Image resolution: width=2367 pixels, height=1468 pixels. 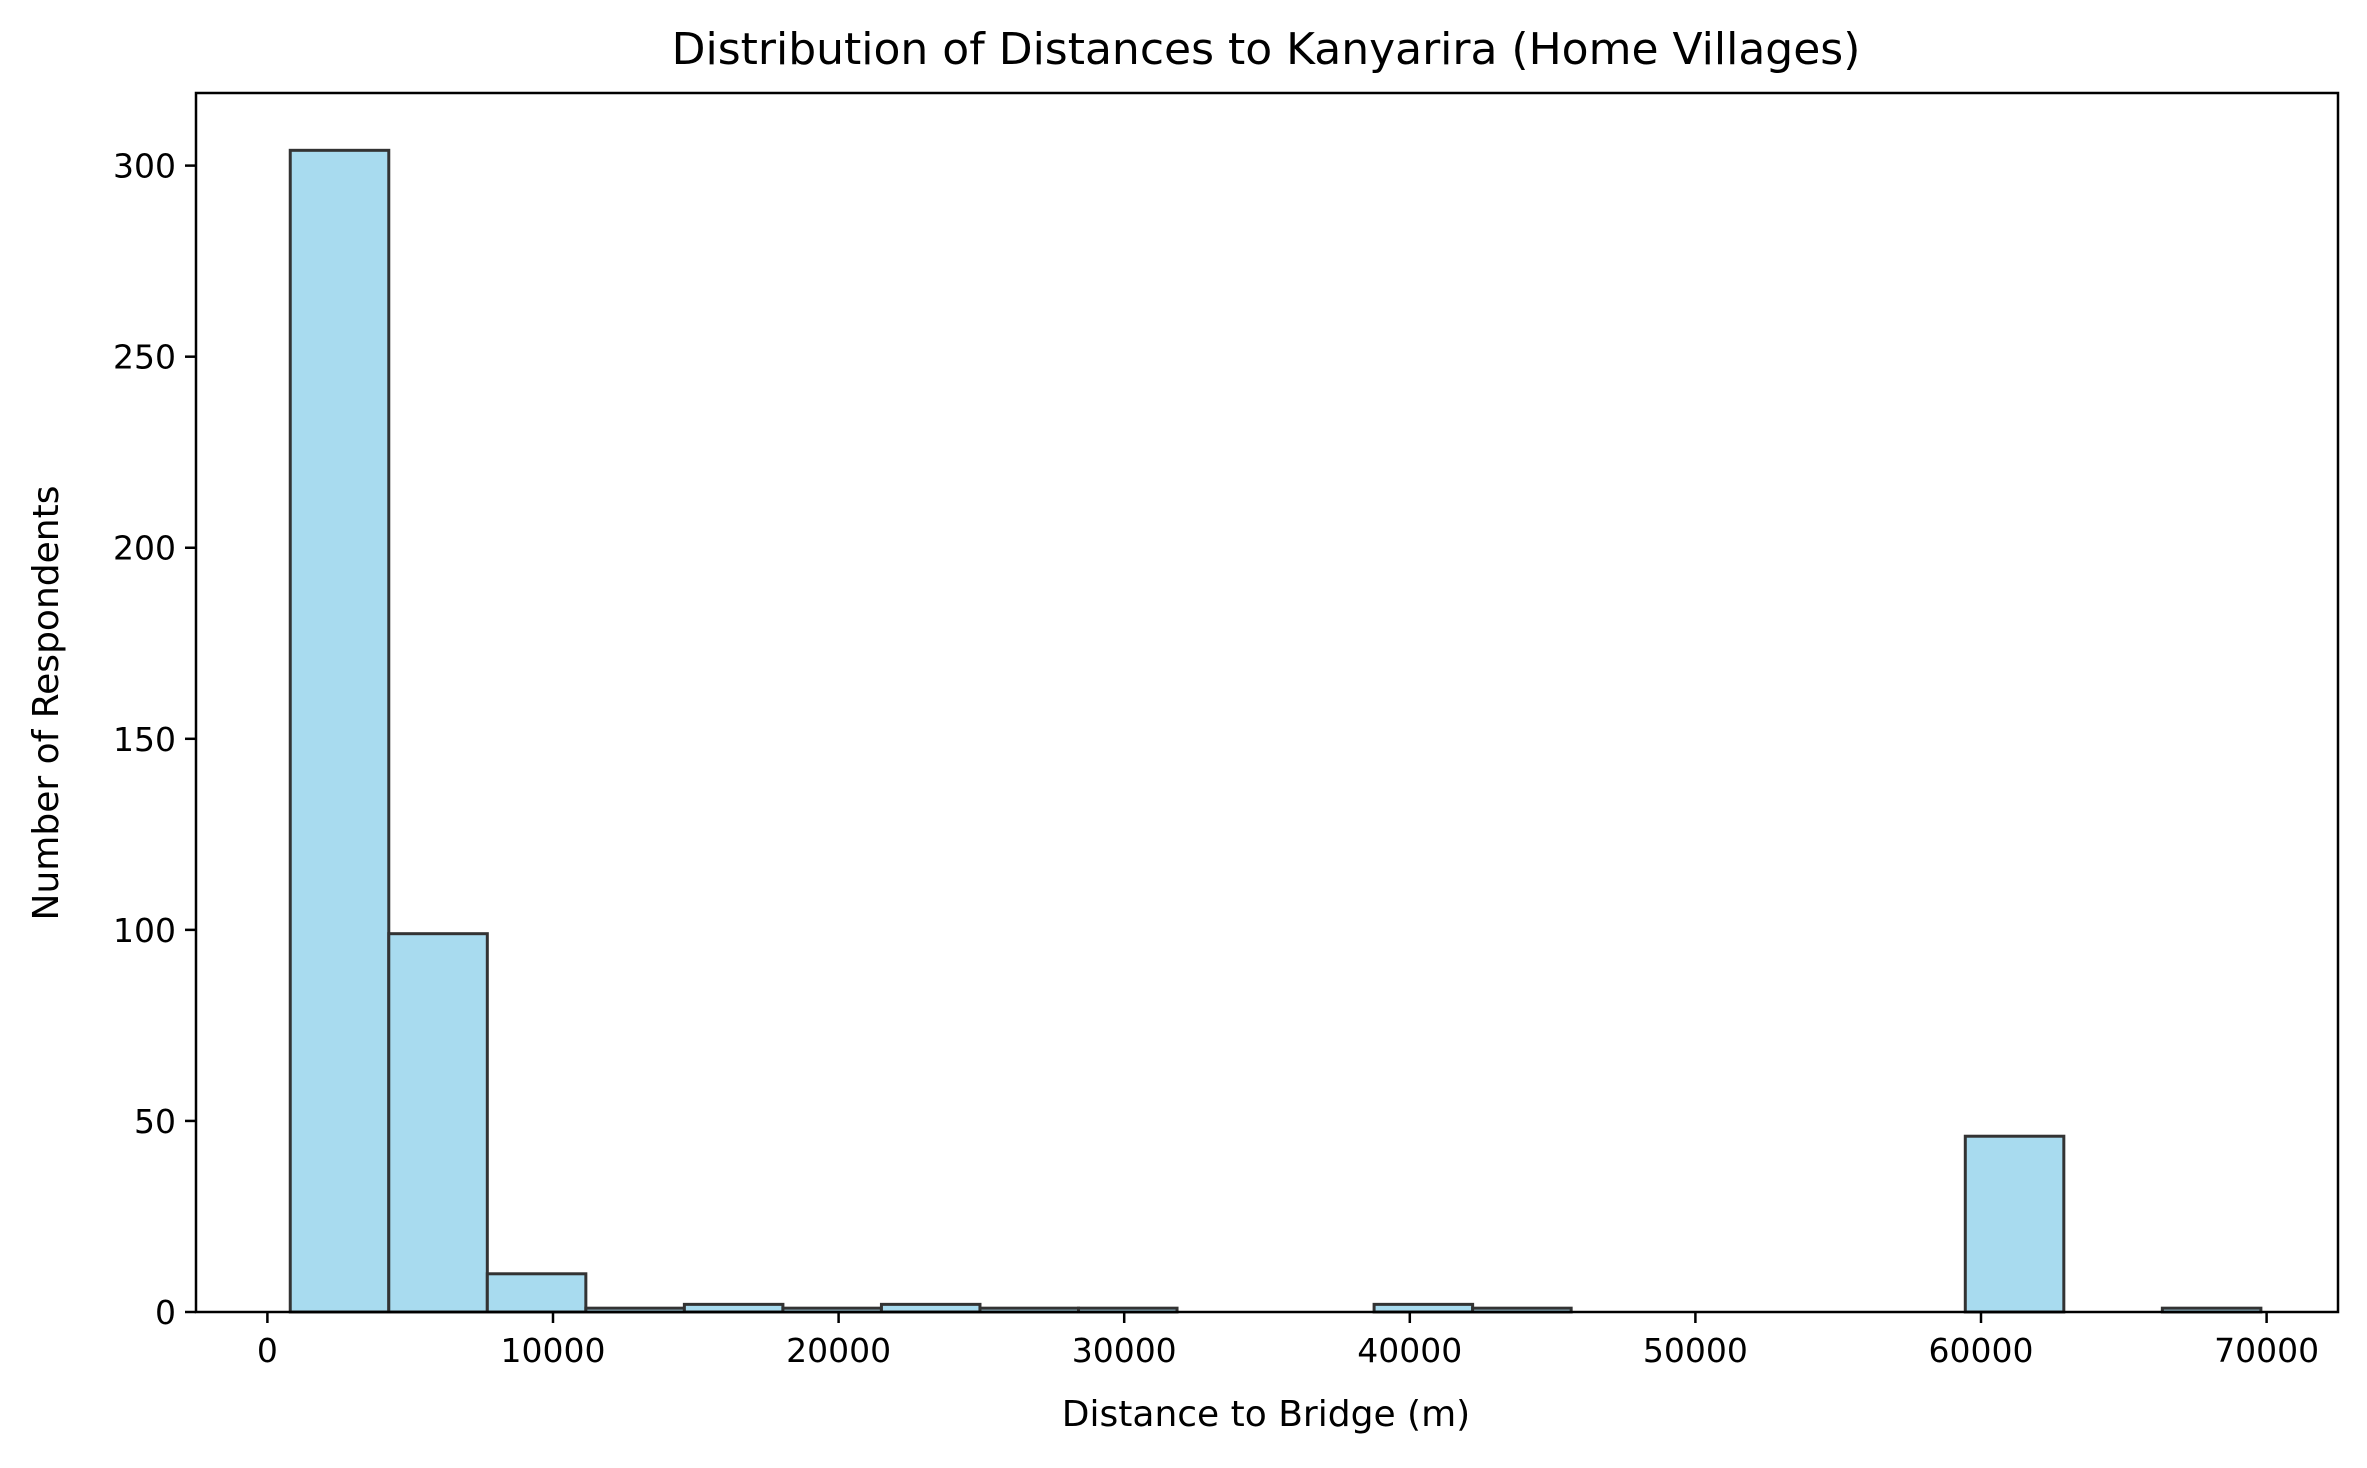 I want to click on x-tick-label: 30000, so click(x=1124, y=1350).